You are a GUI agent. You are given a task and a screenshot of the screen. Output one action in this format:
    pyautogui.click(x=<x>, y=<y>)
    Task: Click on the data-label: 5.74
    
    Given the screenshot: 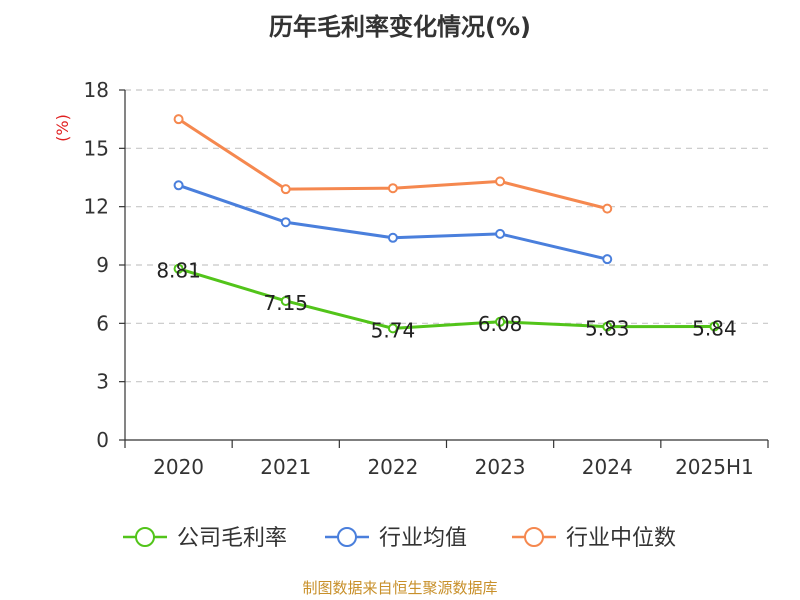 What is the action you would take?
    pyautogui.click(x=393, y=330)
    